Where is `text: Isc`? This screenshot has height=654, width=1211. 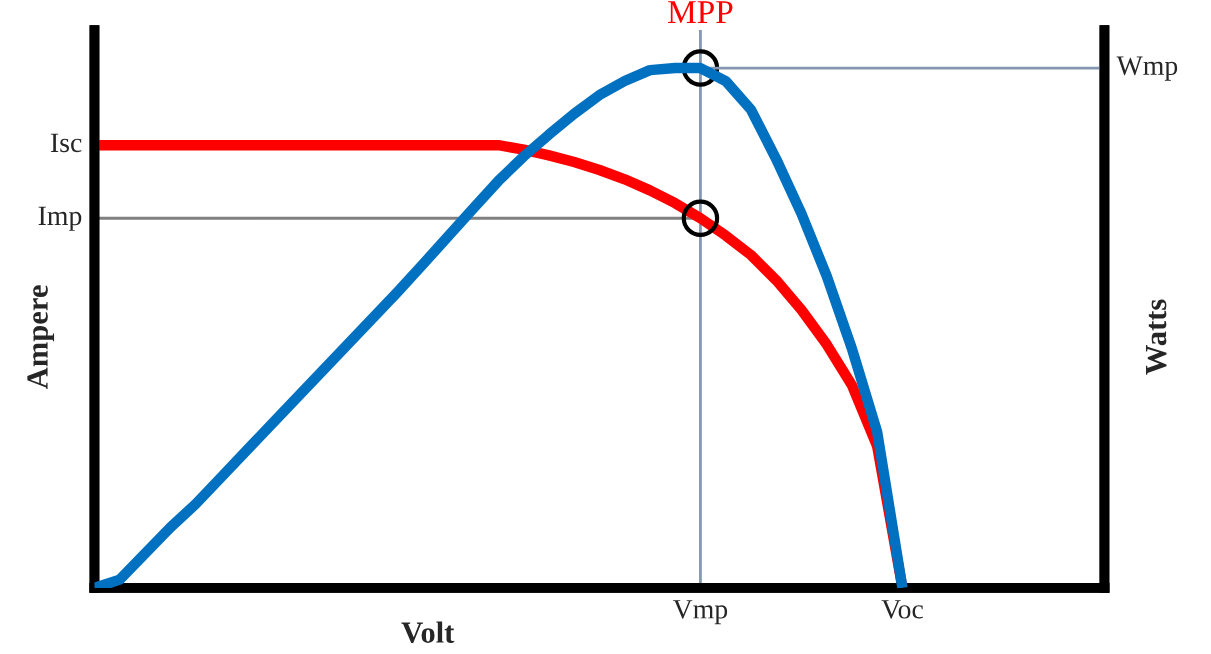 text: Isc is located at coordinates (66, 143).